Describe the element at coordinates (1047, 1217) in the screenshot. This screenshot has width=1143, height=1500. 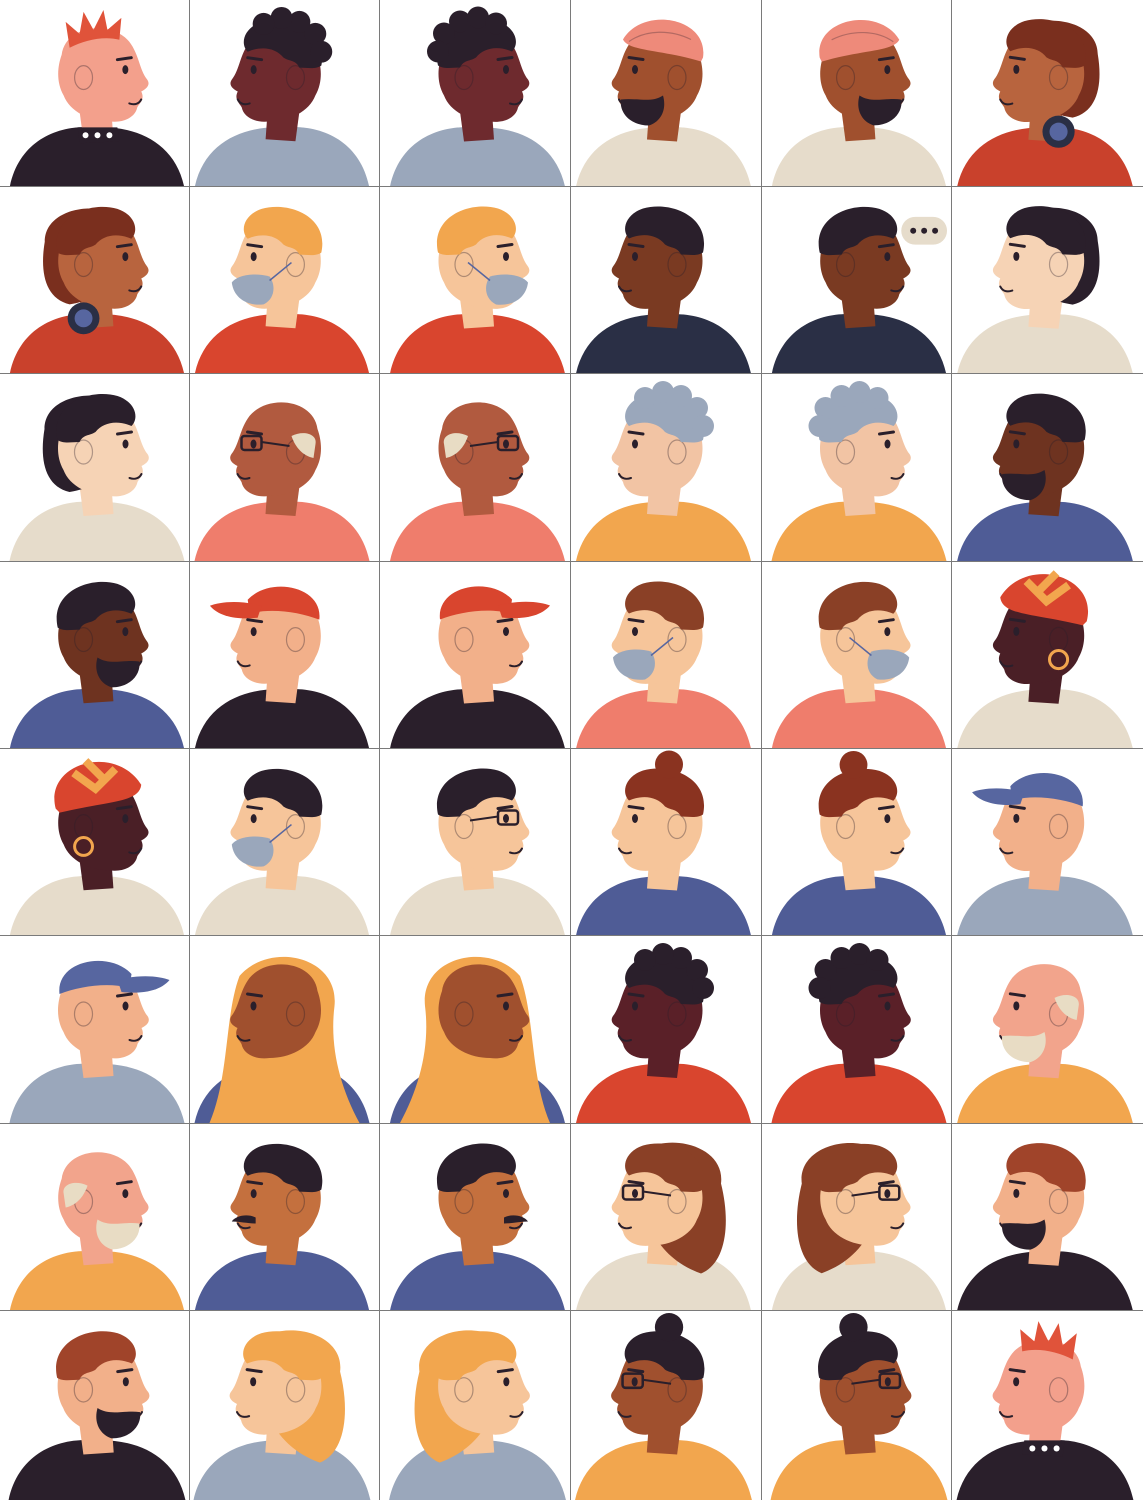
I see `portrait-ginger-beard-turtleneck` at that location.